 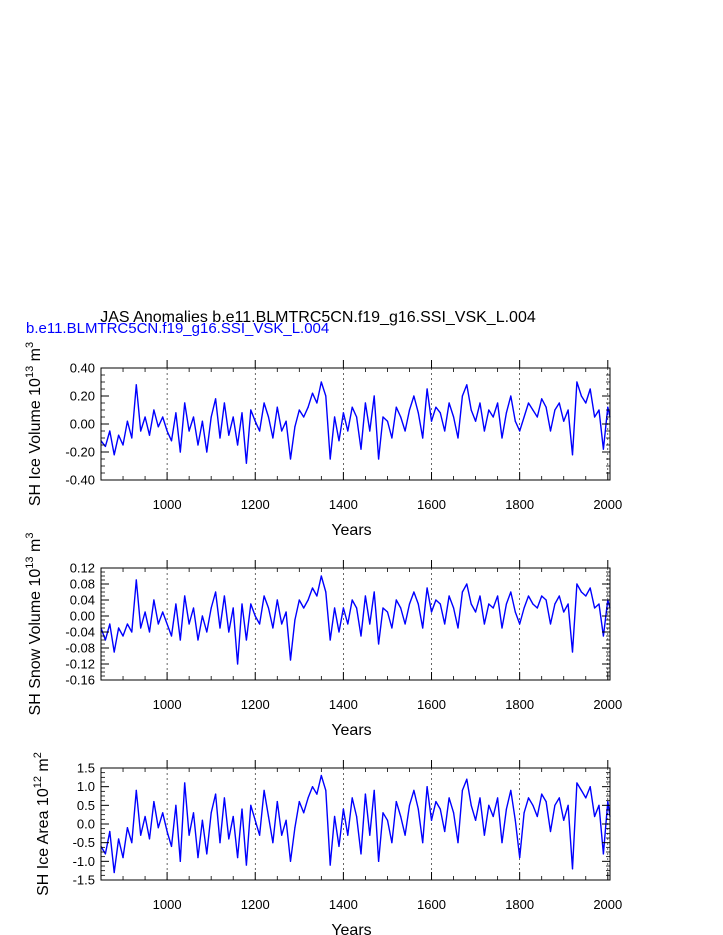 What do you see at coordinates (343, 704) in the screenshot?
I see `x-tick-label: 1400` at bounding box center [343, 704].